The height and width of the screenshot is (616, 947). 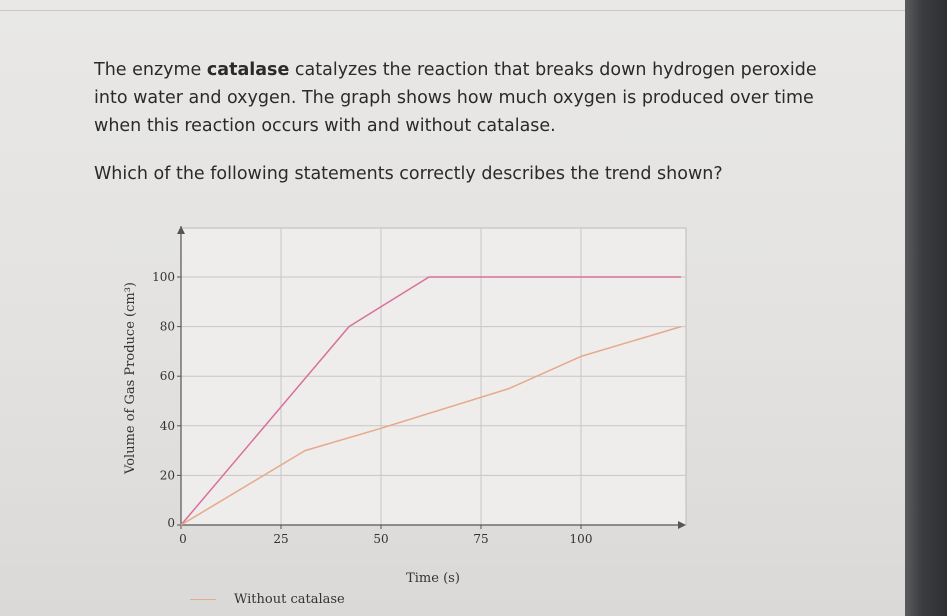 What do you see at coordinates (167, 475) in the screenshot?
I see `y-tick-label: 20` at bounding box center [167, 475].